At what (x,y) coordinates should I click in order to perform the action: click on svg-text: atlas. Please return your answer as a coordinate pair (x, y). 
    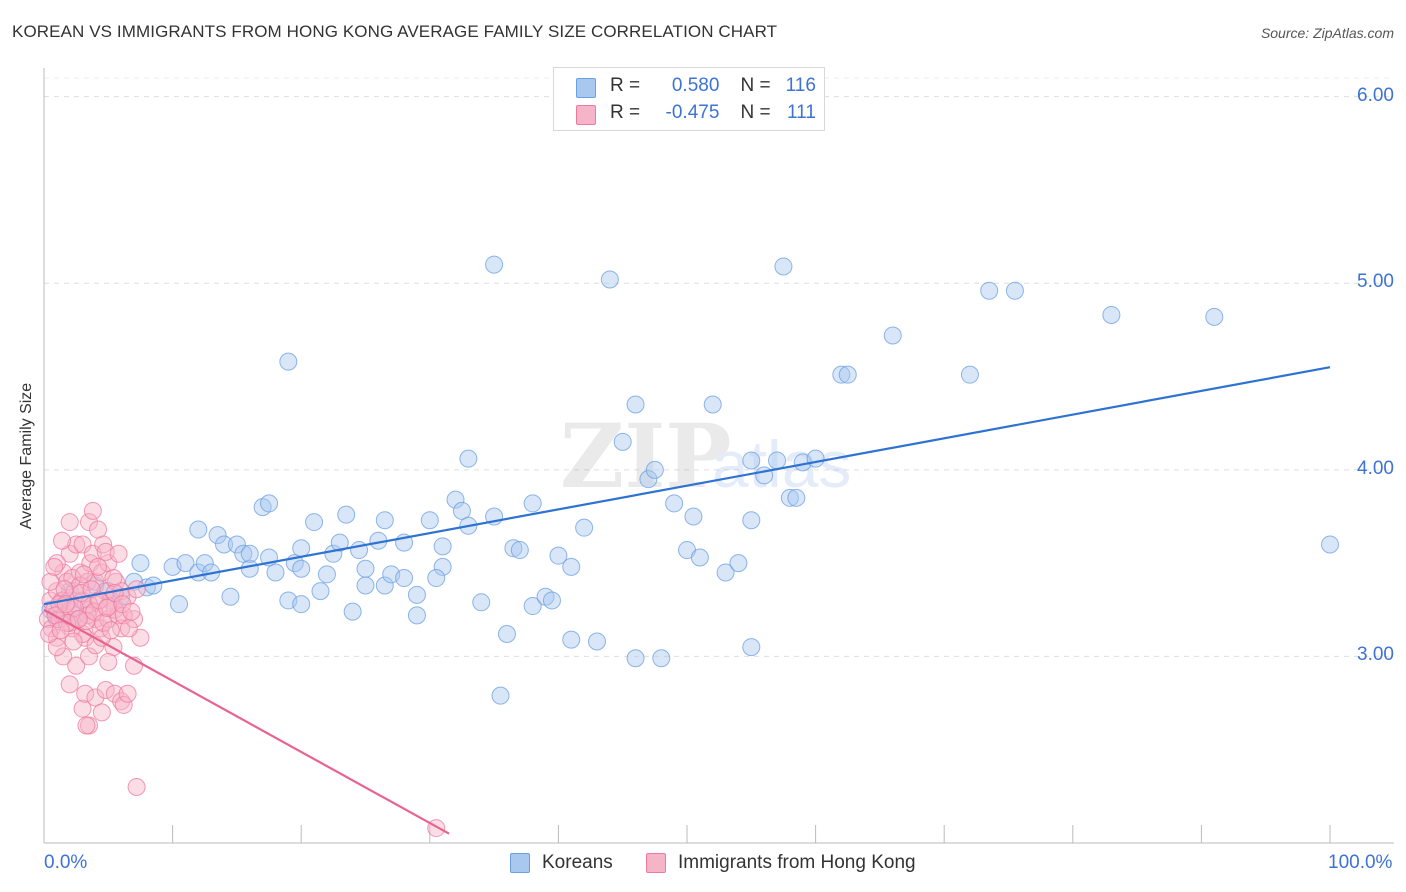
    Looking at the image, I should click on (781, 464).